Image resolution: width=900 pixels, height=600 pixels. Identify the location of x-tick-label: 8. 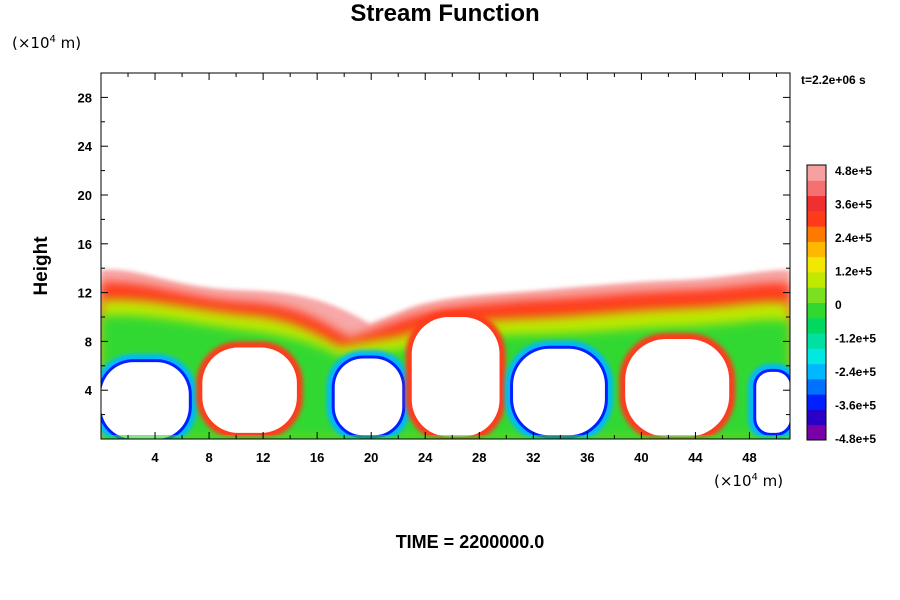
(208, 457).